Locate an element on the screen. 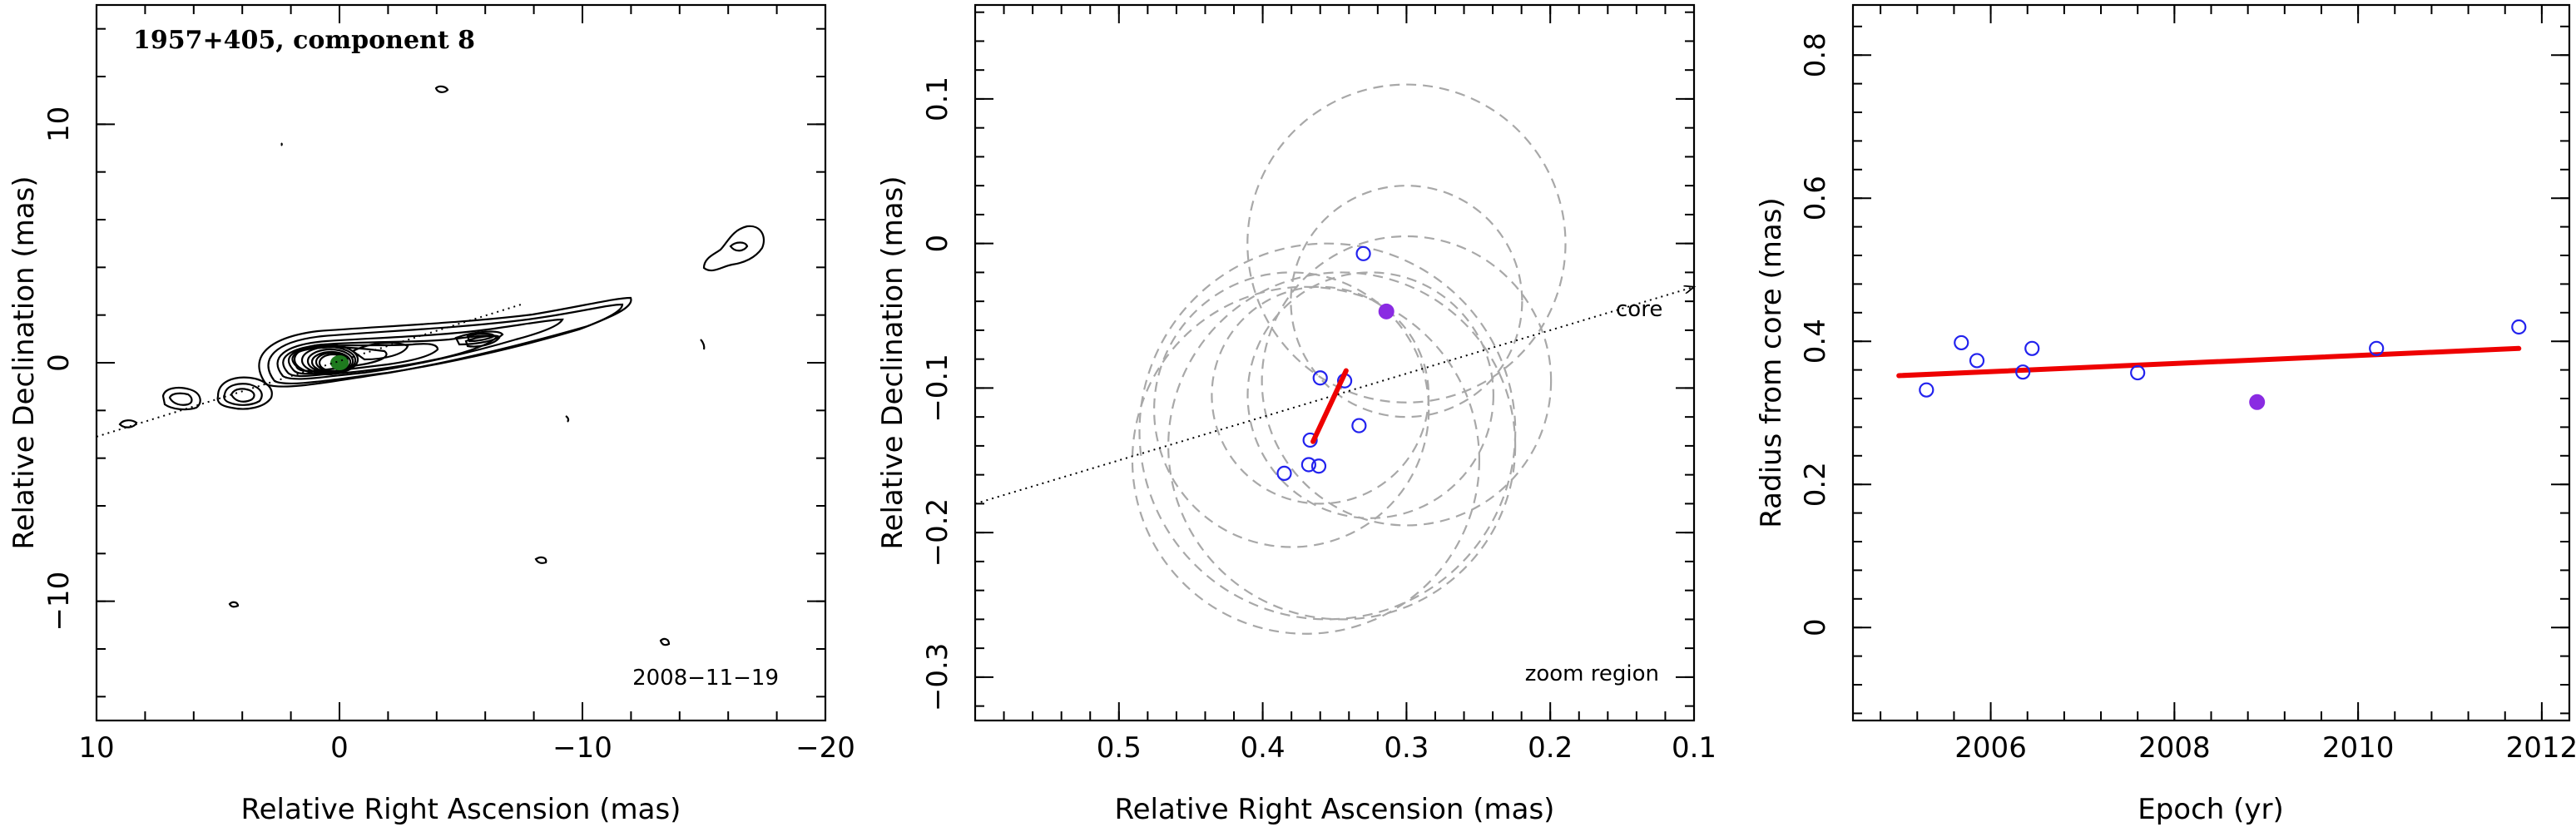  fit-circles is located at coordinates (1349, 359).